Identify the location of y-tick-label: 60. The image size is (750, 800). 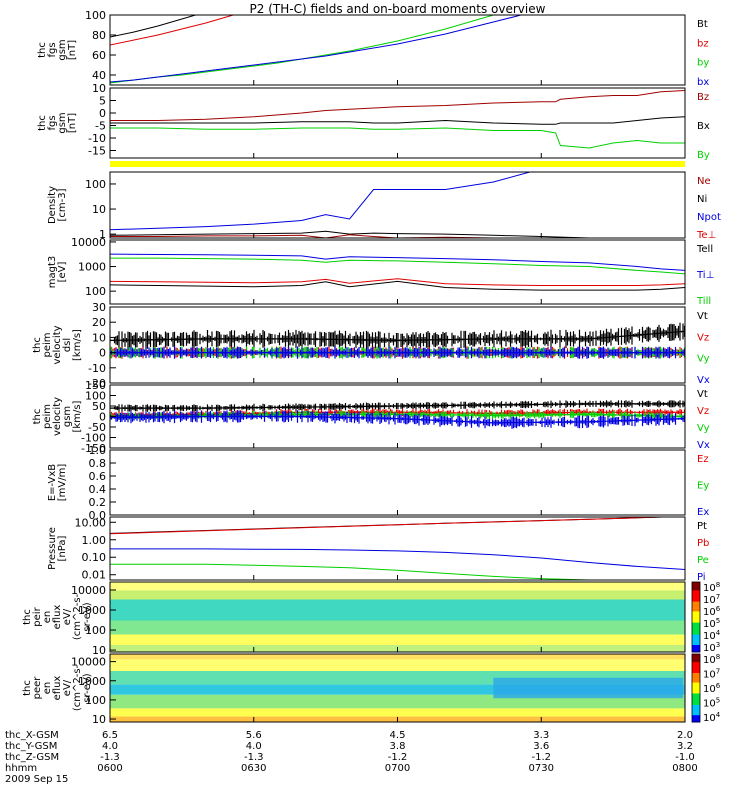
(99, 55).